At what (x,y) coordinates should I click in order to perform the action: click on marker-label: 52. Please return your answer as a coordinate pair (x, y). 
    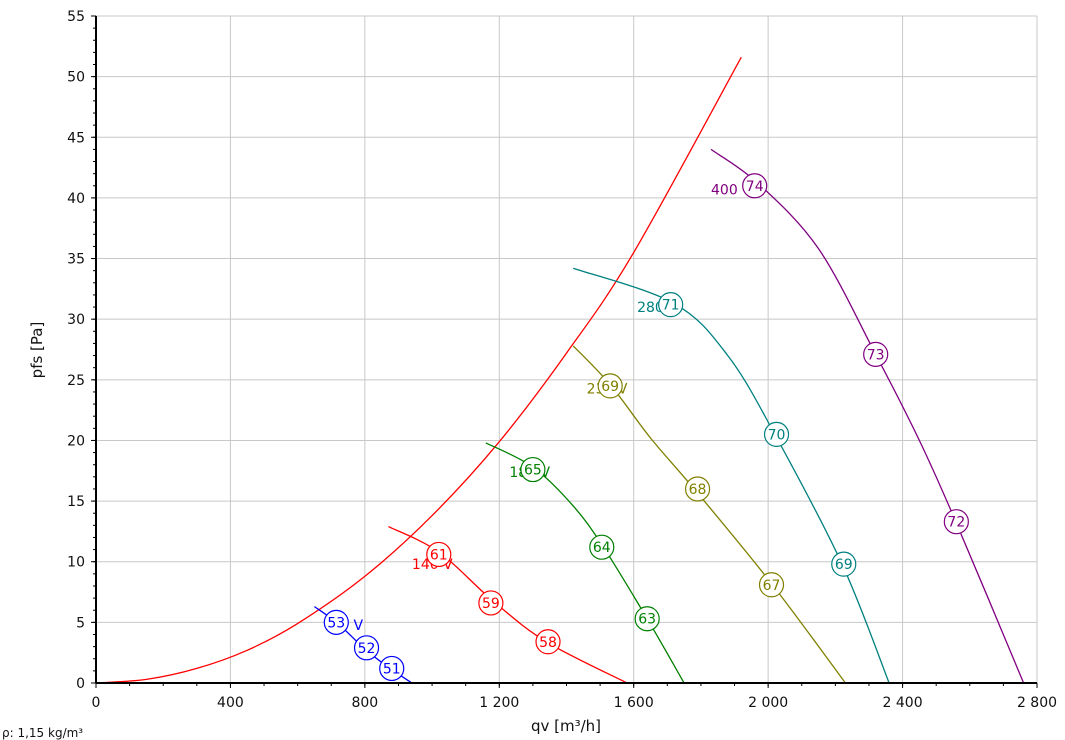
    Looking at the image, I should click on (367, 649).